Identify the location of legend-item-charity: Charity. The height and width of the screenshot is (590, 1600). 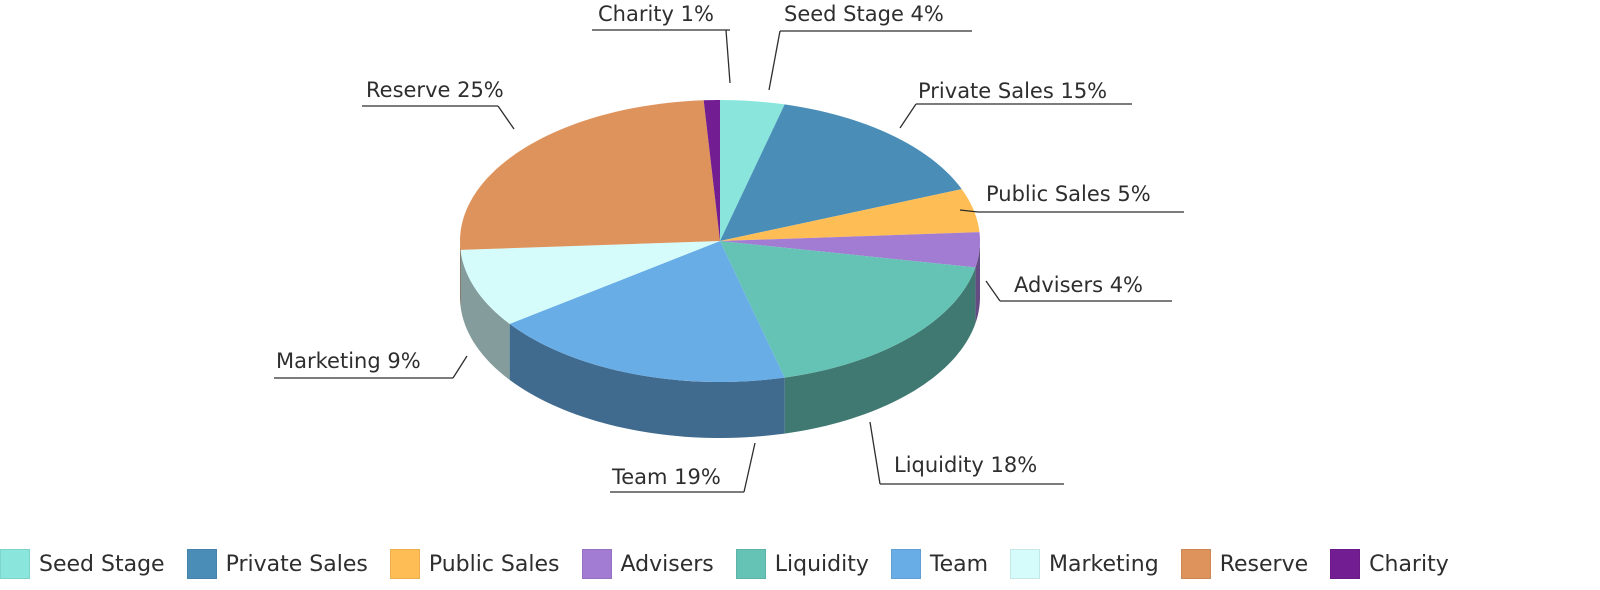
(1389, 564).